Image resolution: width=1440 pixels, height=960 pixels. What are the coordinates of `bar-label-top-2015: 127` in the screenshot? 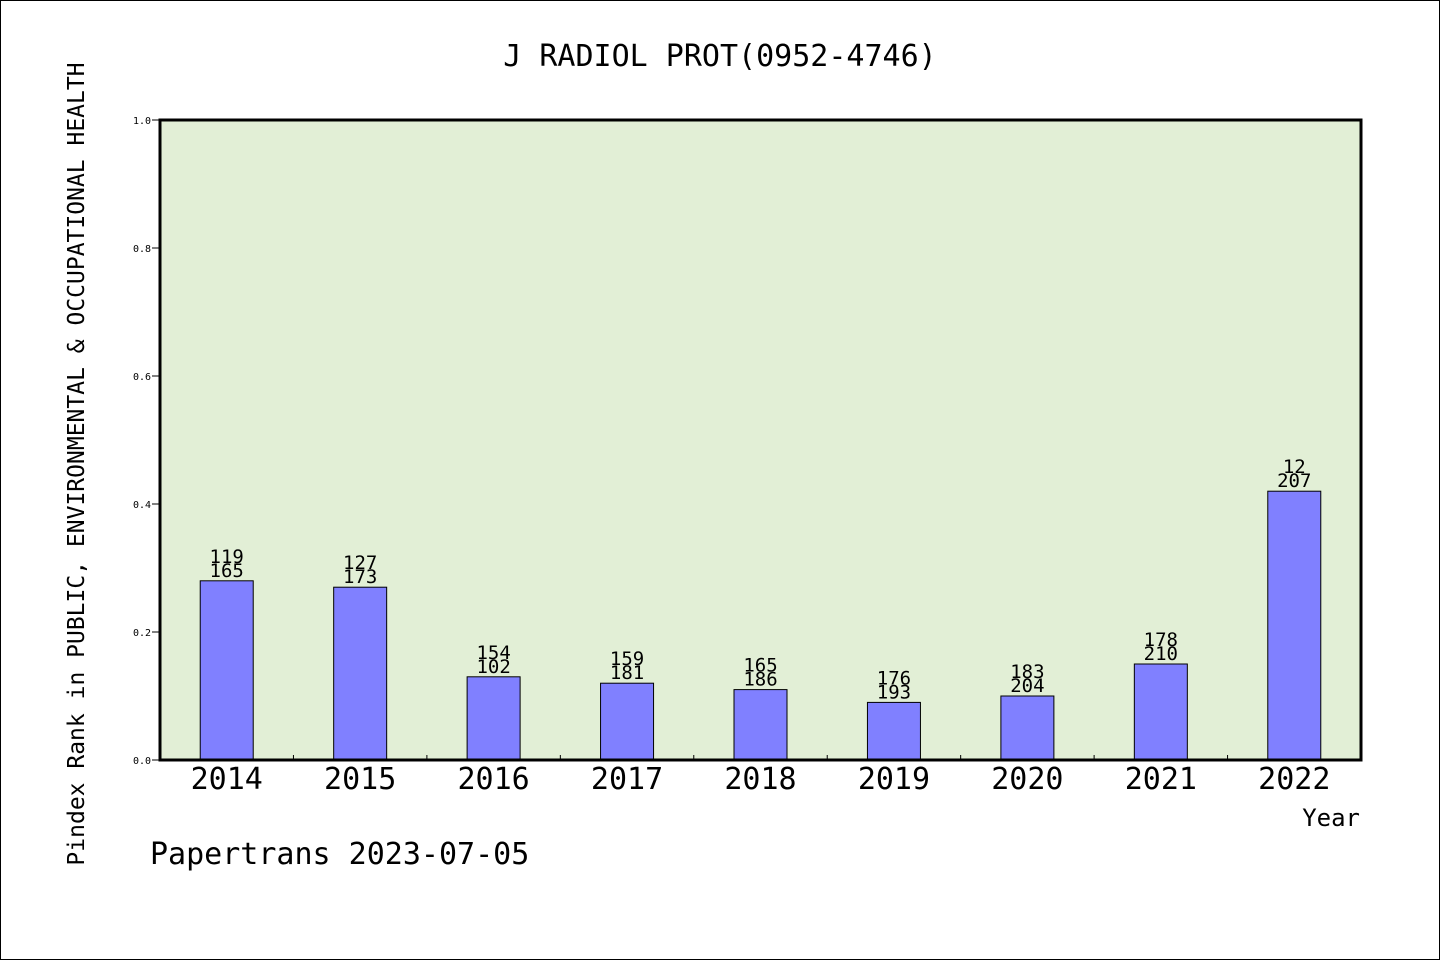 It's located at (360, 563).